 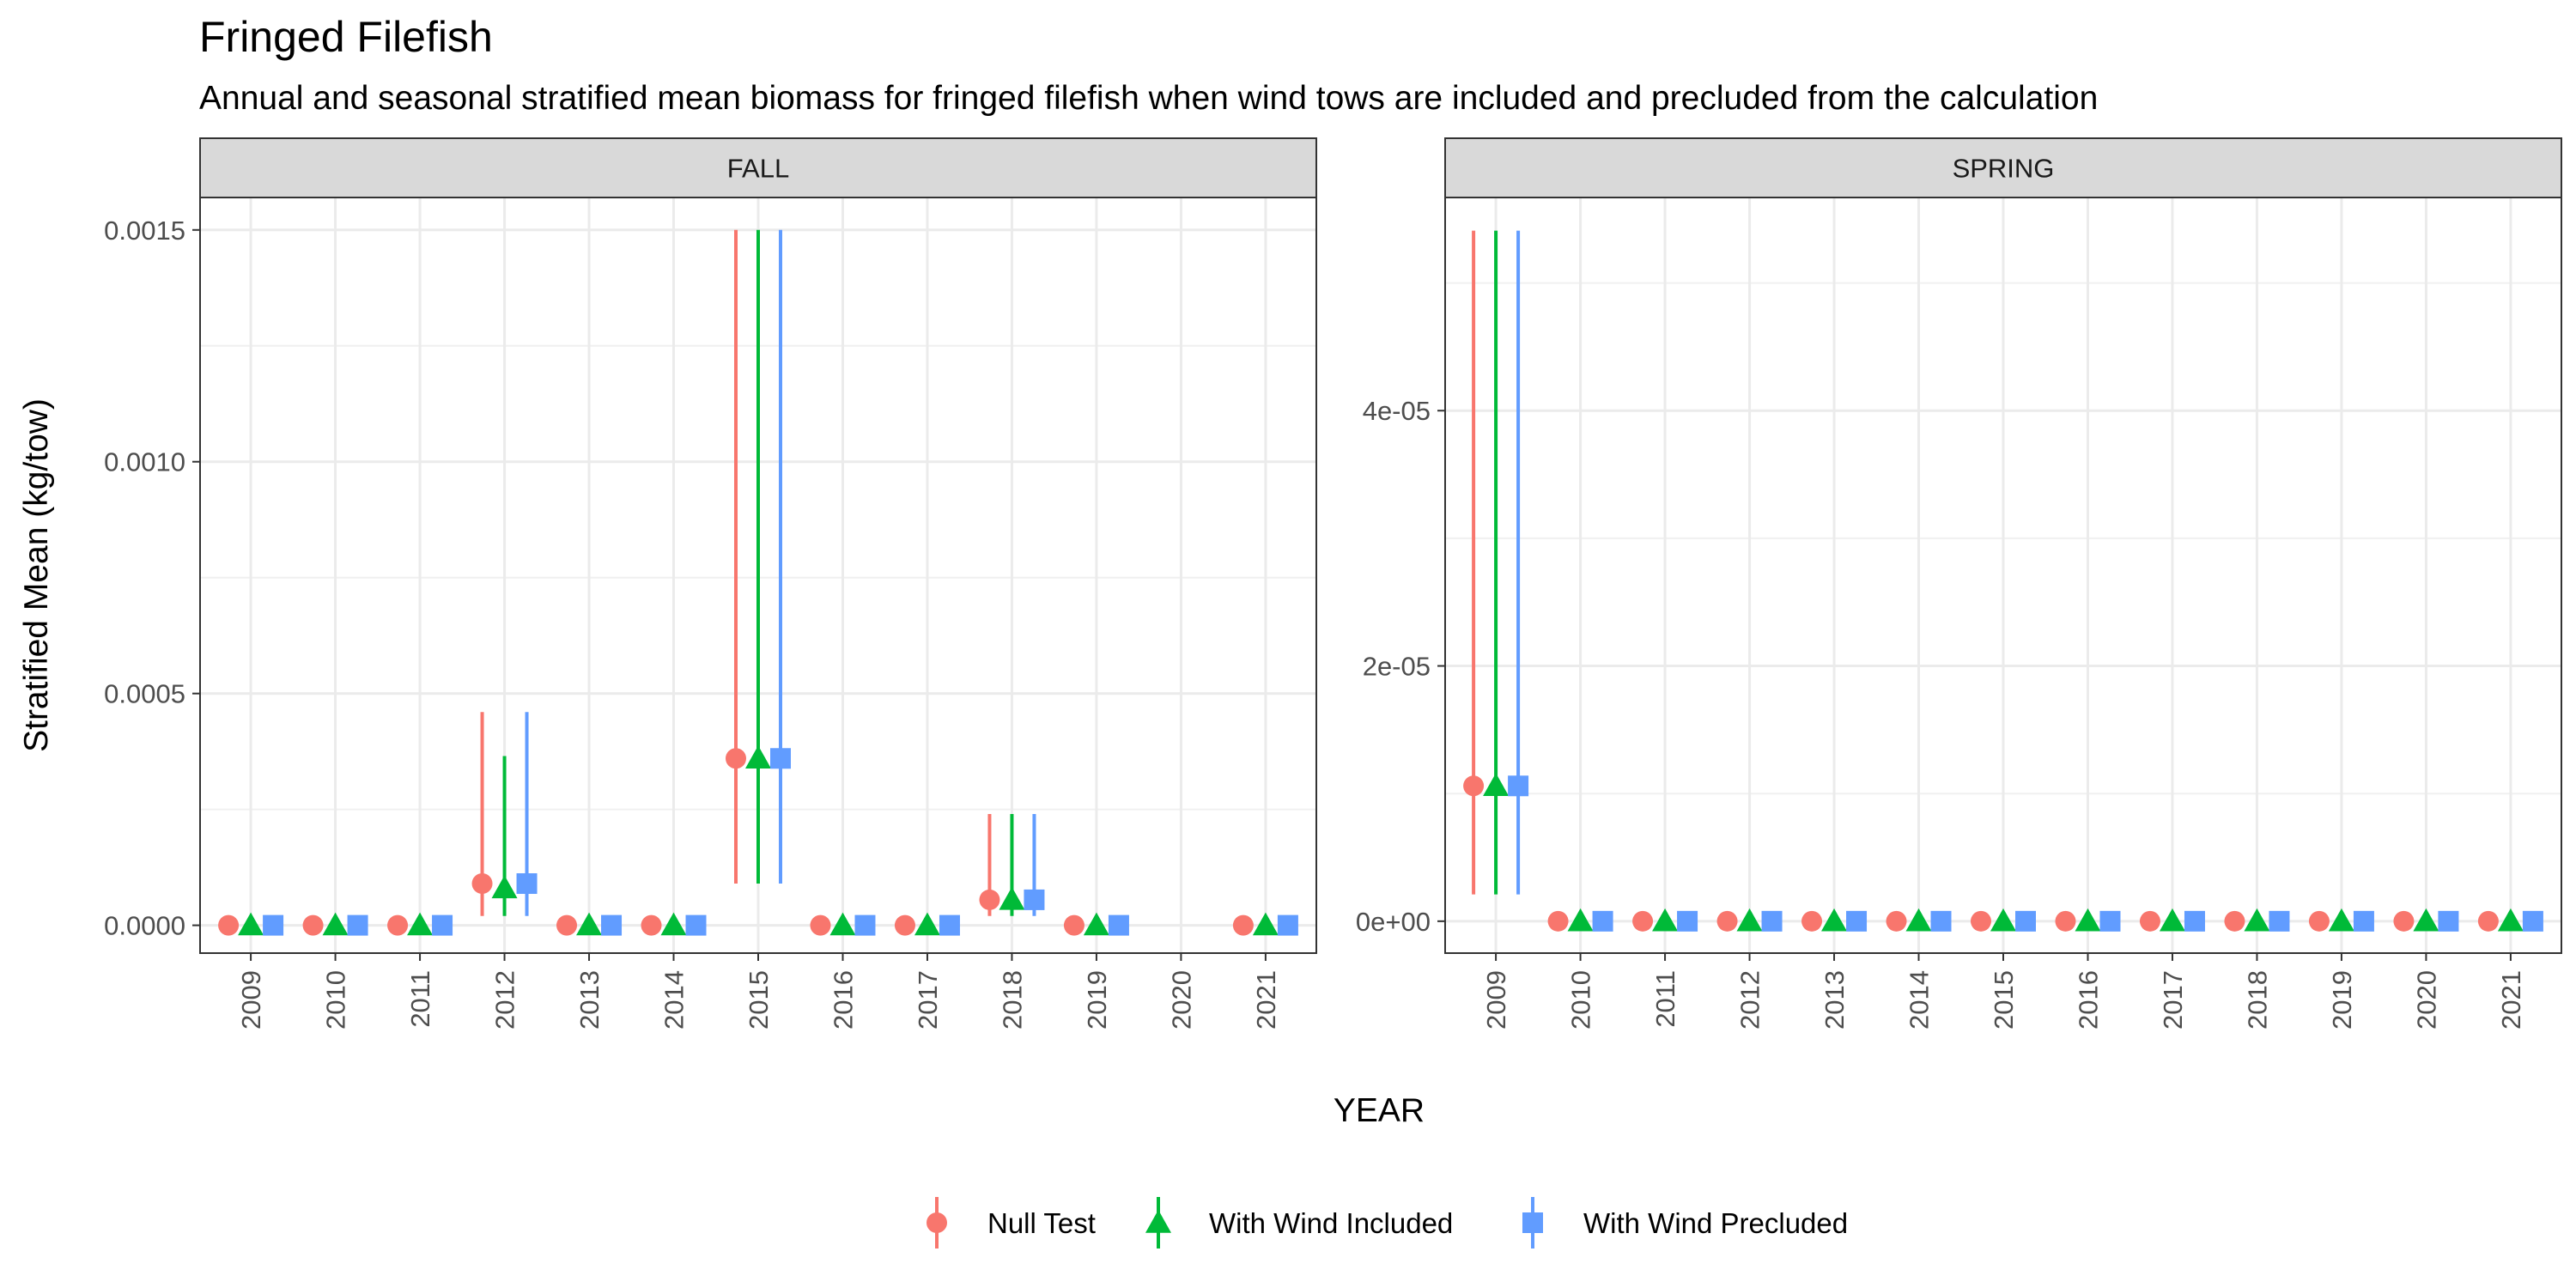 What do you see at coordinates (1715, 1223) in the screenshot?
I see `legend-label: With Wind Precluded` at bounding box center [1715, 1223].